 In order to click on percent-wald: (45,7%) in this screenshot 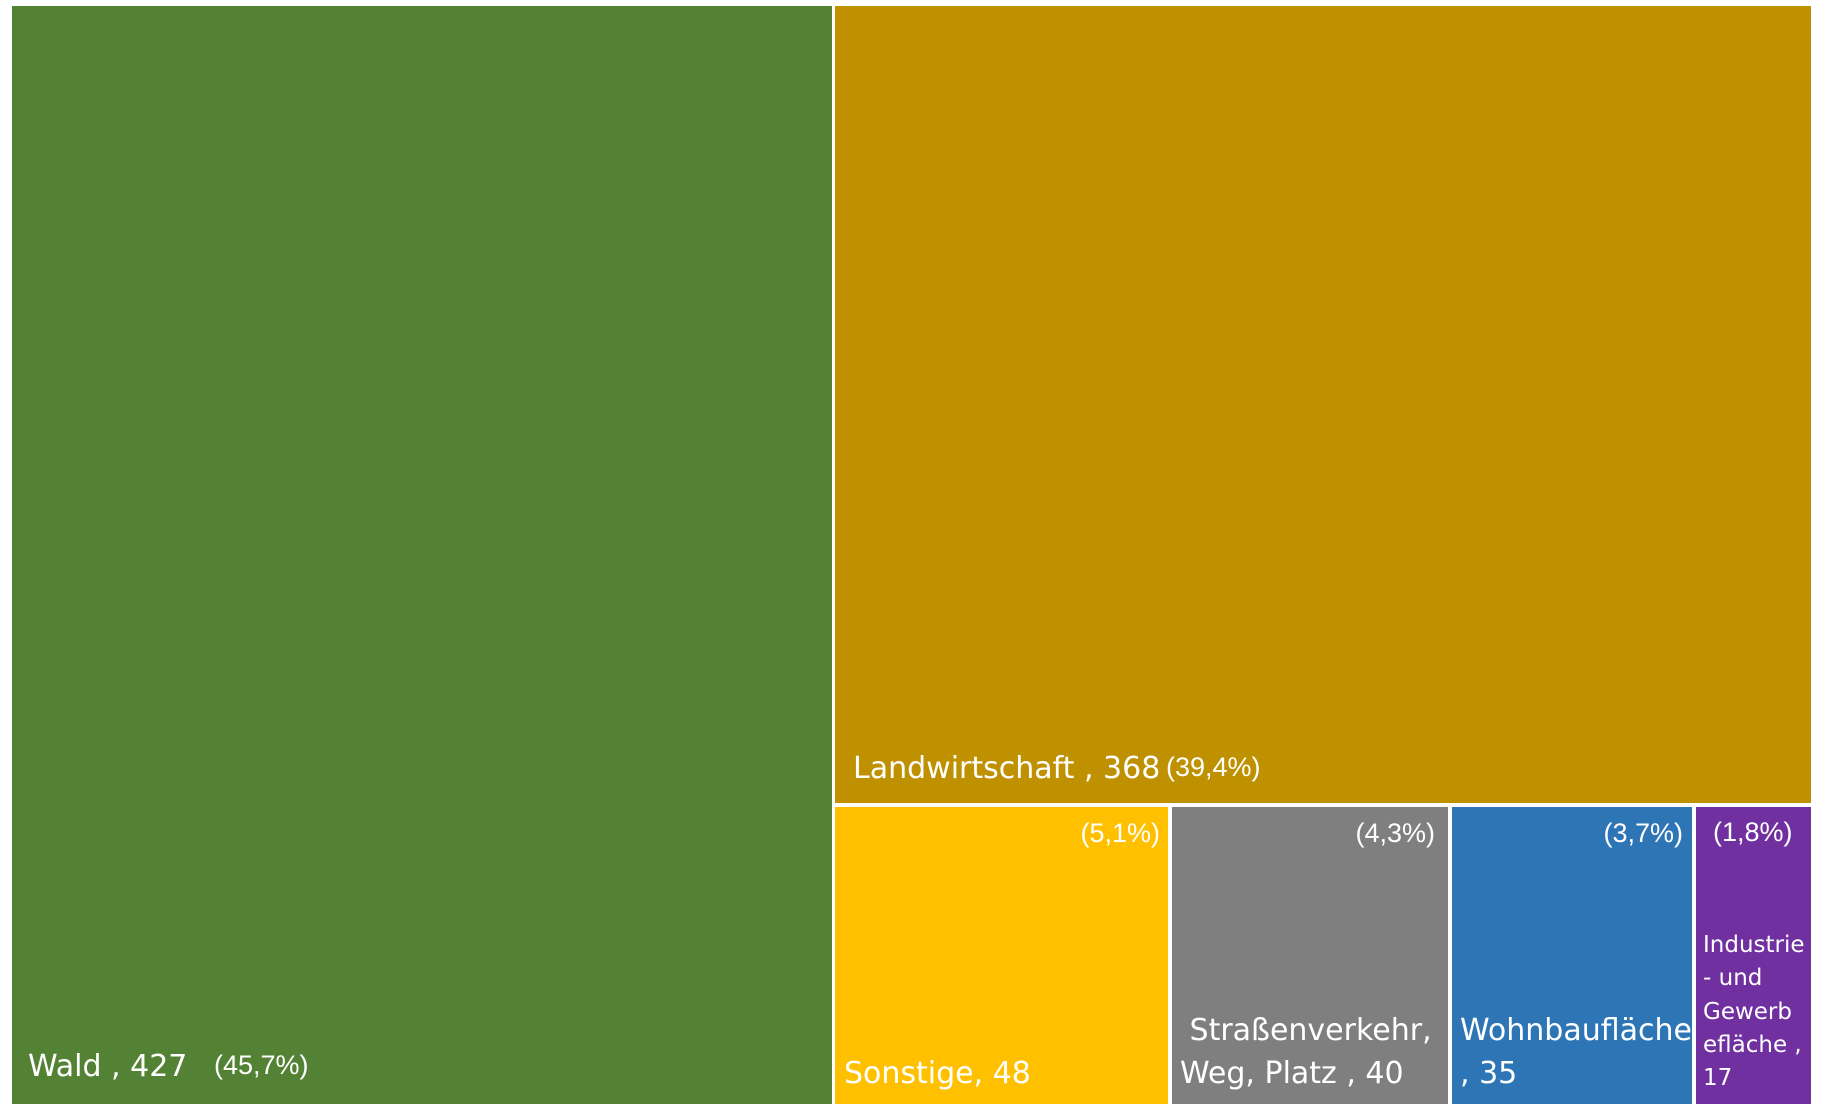, I will do `click(261, 1065)`.